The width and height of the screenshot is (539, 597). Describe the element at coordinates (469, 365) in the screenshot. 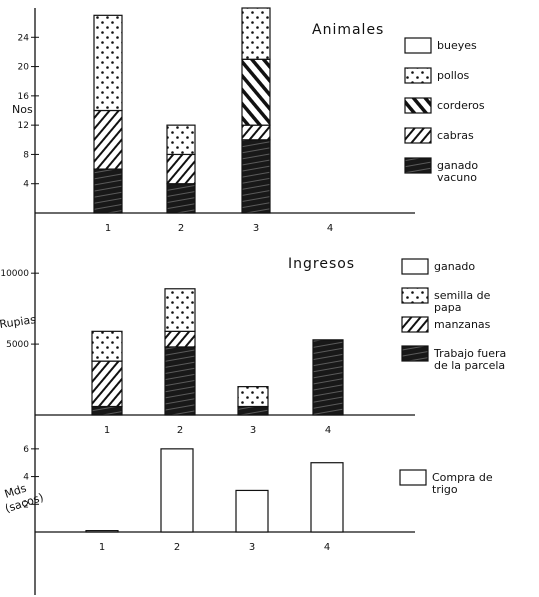

I see `legend-label: de la parcela` at that location.